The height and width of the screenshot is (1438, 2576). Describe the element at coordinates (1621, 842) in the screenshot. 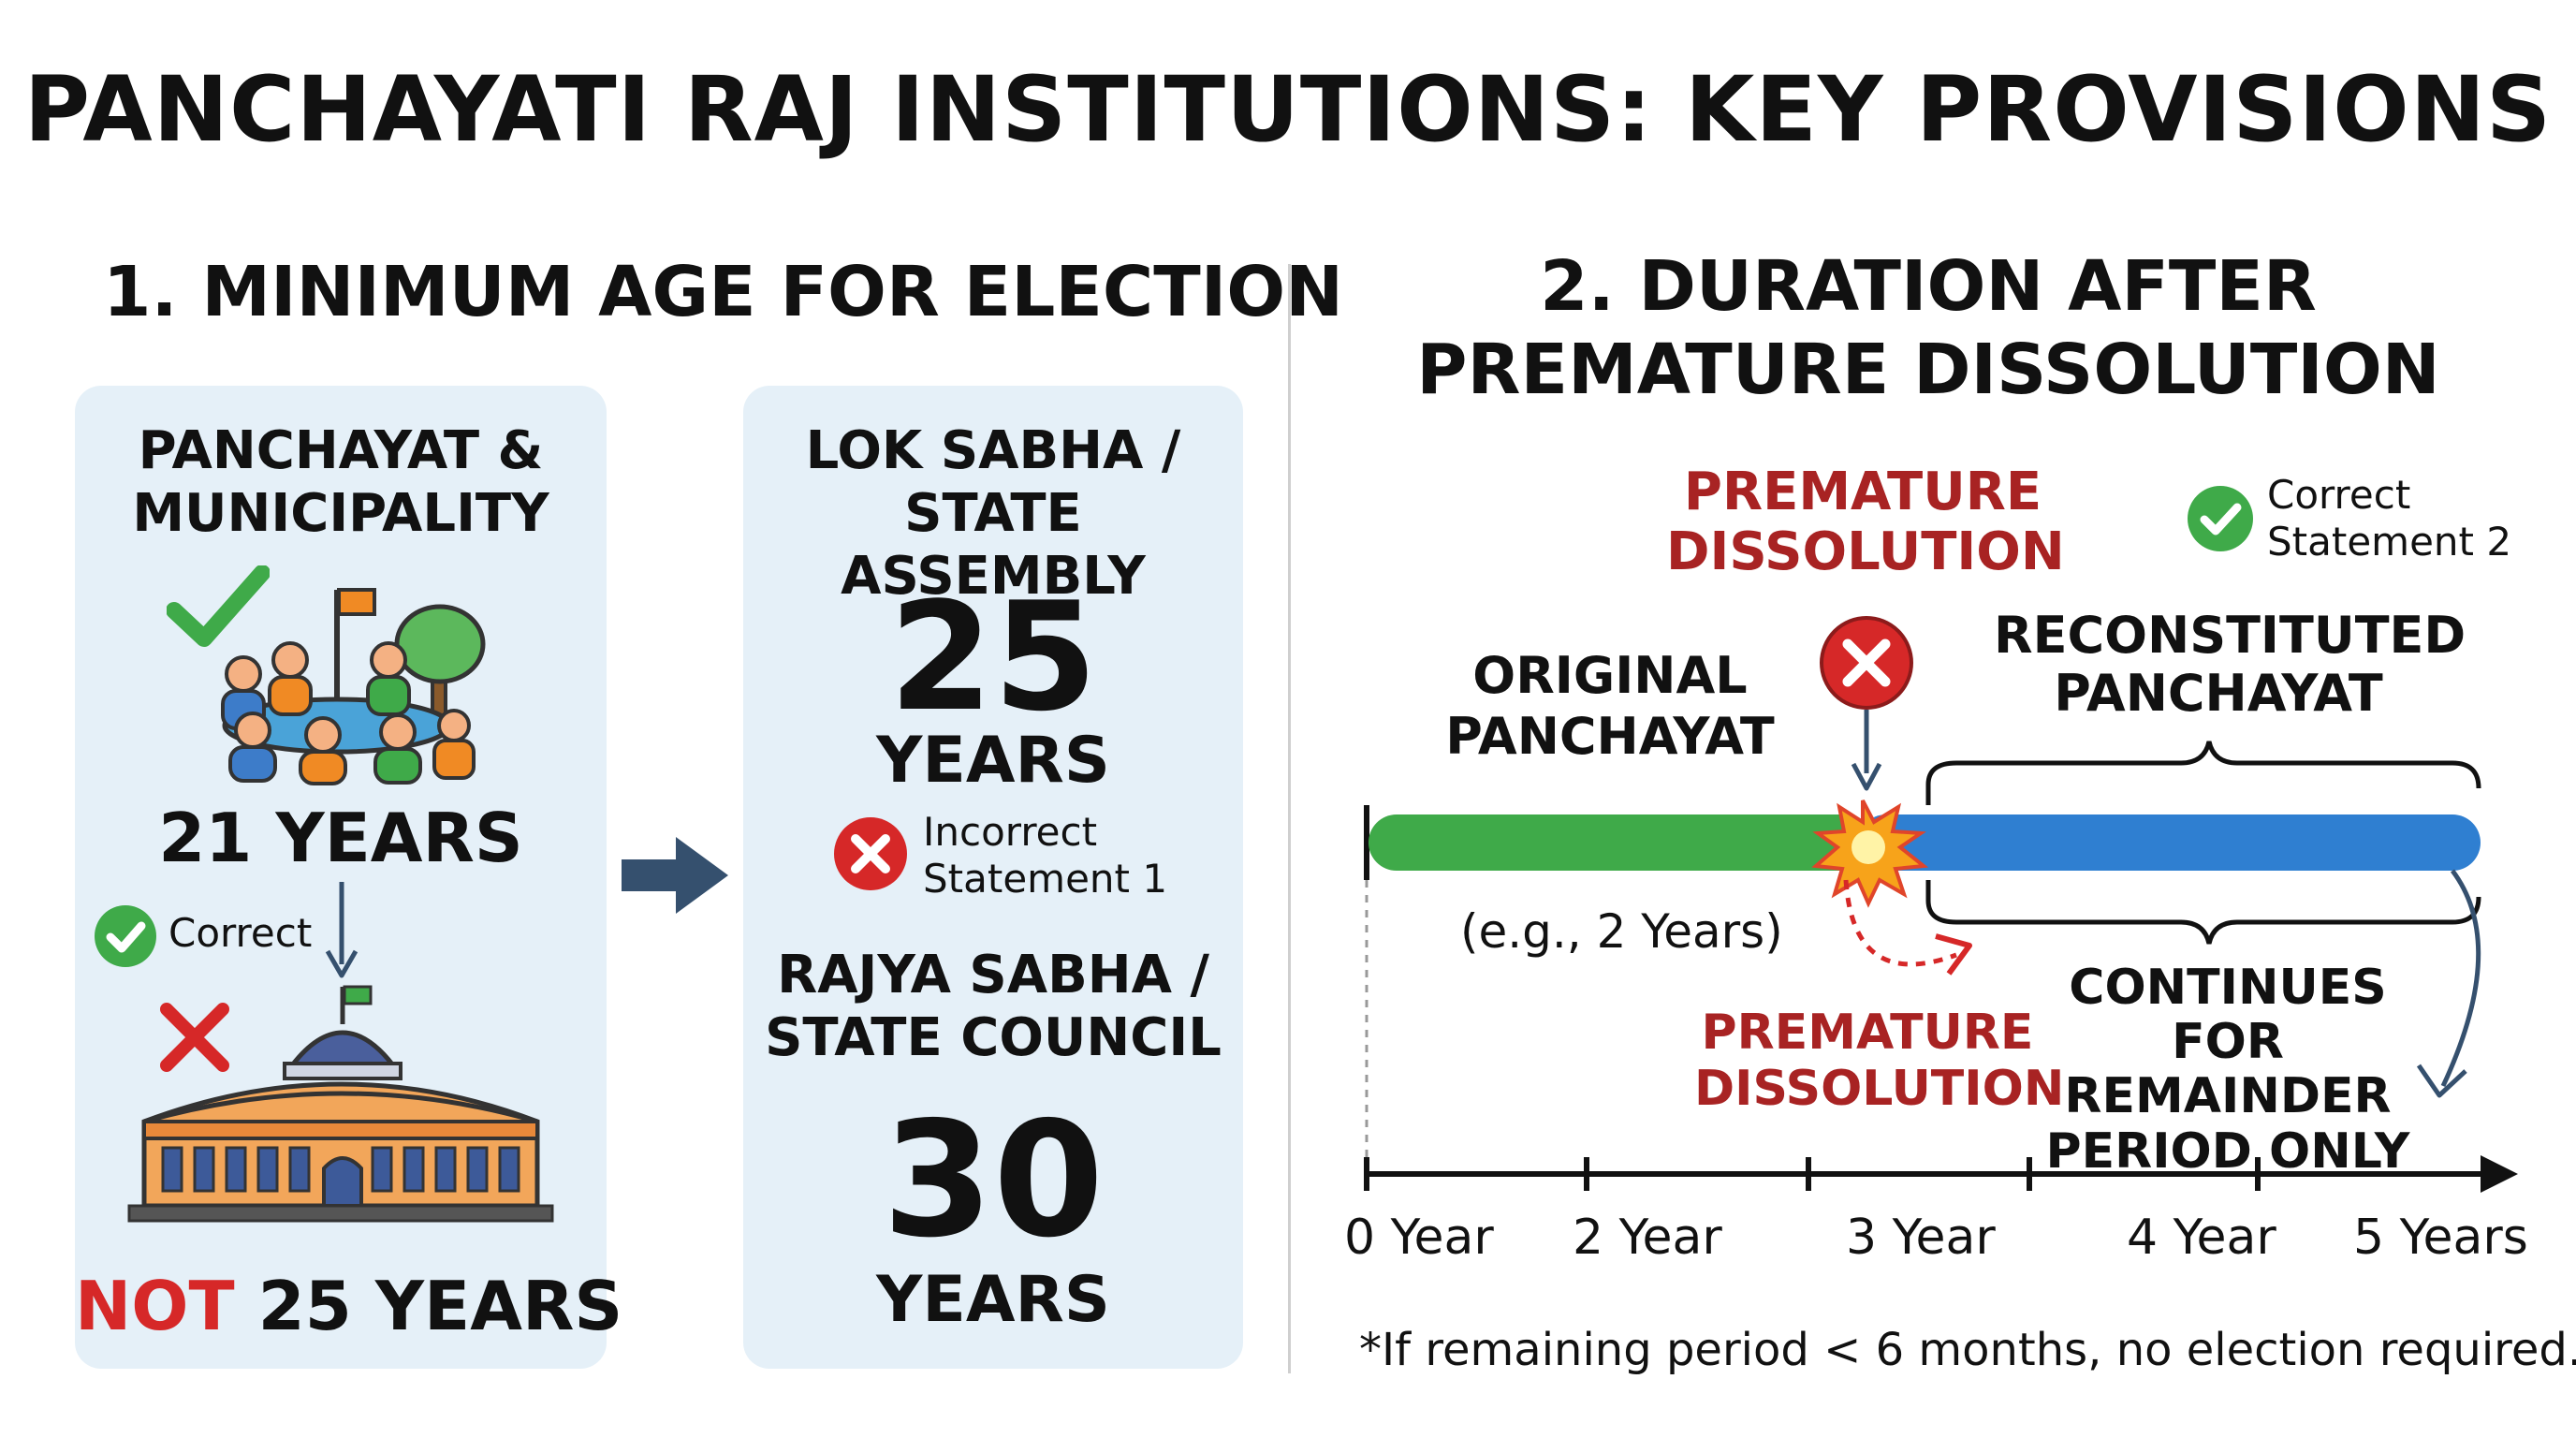

I see `original-period-bar` at that location.